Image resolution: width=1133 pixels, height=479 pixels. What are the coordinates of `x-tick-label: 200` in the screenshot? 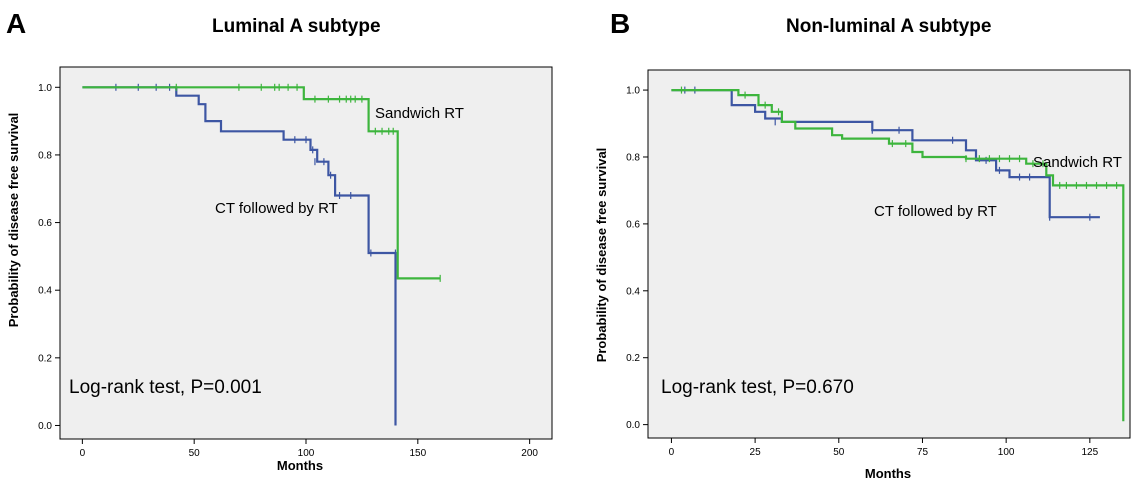 It's located at (529, 453).